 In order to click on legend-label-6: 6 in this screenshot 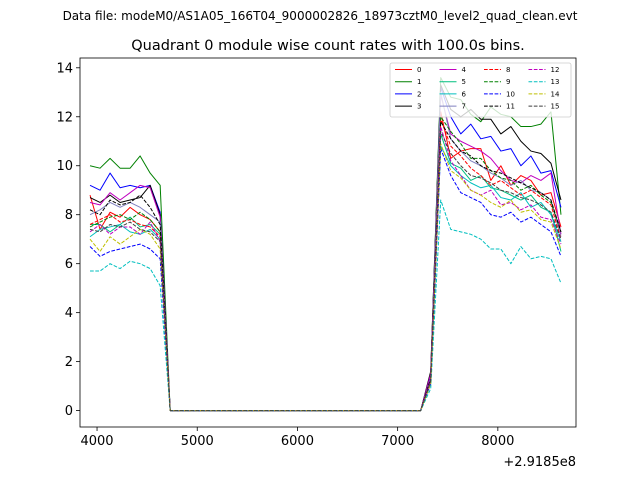, I will do `click(464, 94)`.